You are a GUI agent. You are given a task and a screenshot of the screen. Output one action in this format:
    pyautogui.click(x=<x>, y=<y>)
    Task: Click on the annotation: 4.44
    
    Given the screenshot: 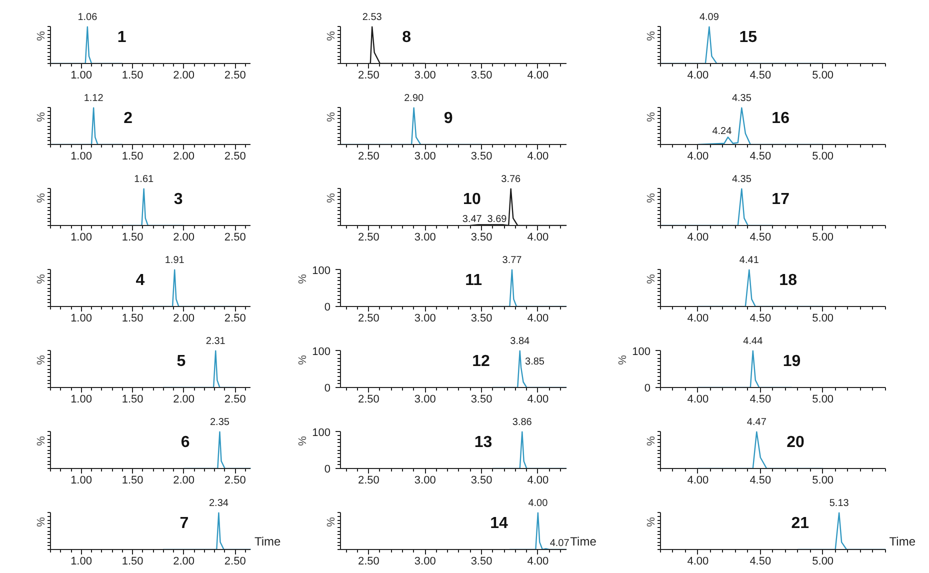 What is the action you would take?
    pyautogui.click(x=753, y=341)
    